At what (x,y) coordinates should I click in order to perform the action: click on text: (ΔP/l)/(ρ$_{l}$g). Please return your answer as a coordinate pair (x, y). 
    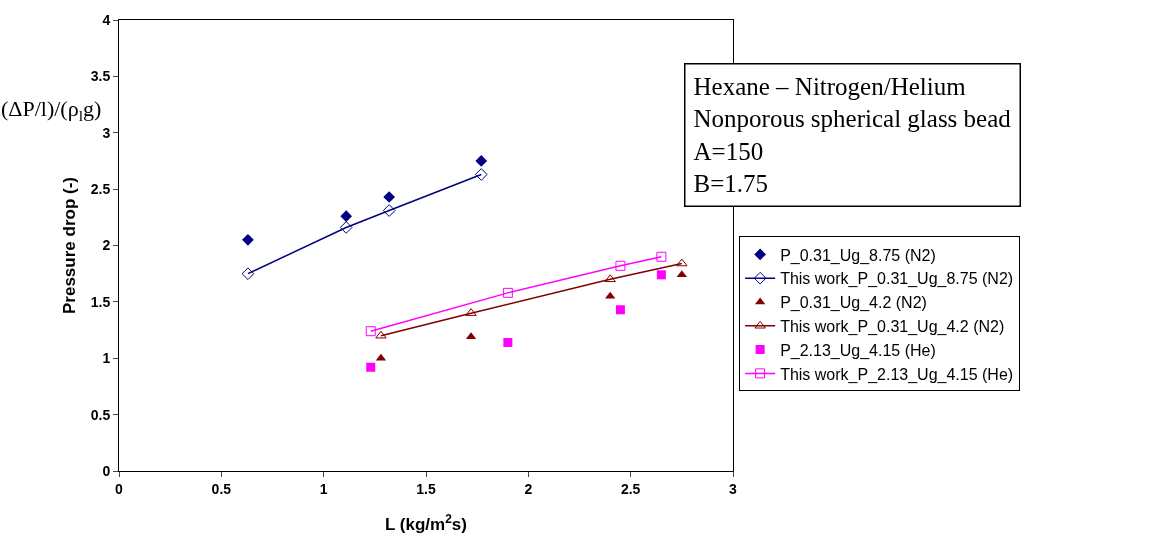
    Looking at the image, I should click on (51, 110).